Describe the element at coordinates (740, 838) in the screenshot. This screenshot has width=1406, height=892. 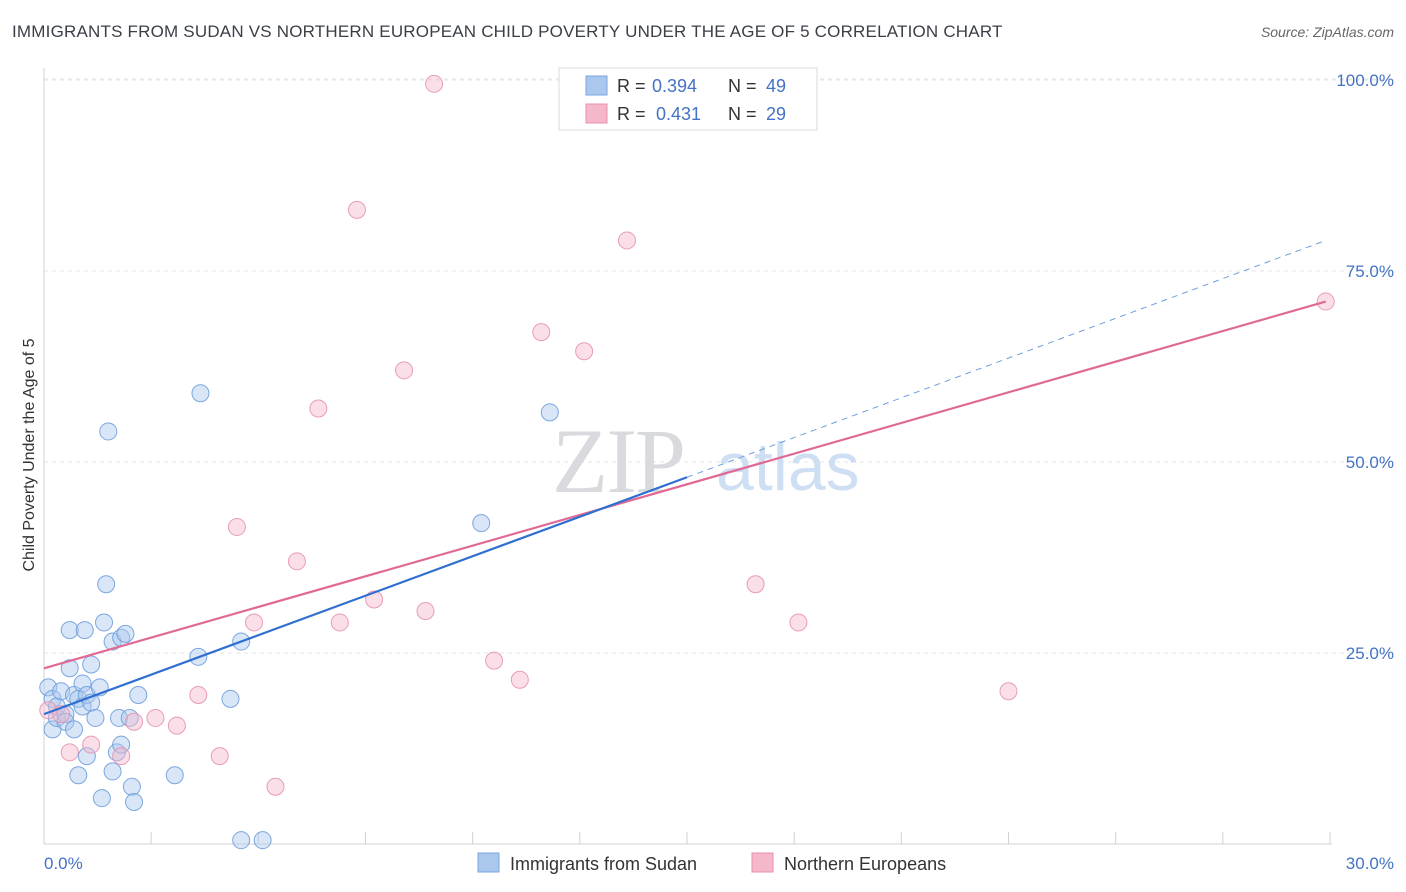
I see `x-tick-marks` at that location.